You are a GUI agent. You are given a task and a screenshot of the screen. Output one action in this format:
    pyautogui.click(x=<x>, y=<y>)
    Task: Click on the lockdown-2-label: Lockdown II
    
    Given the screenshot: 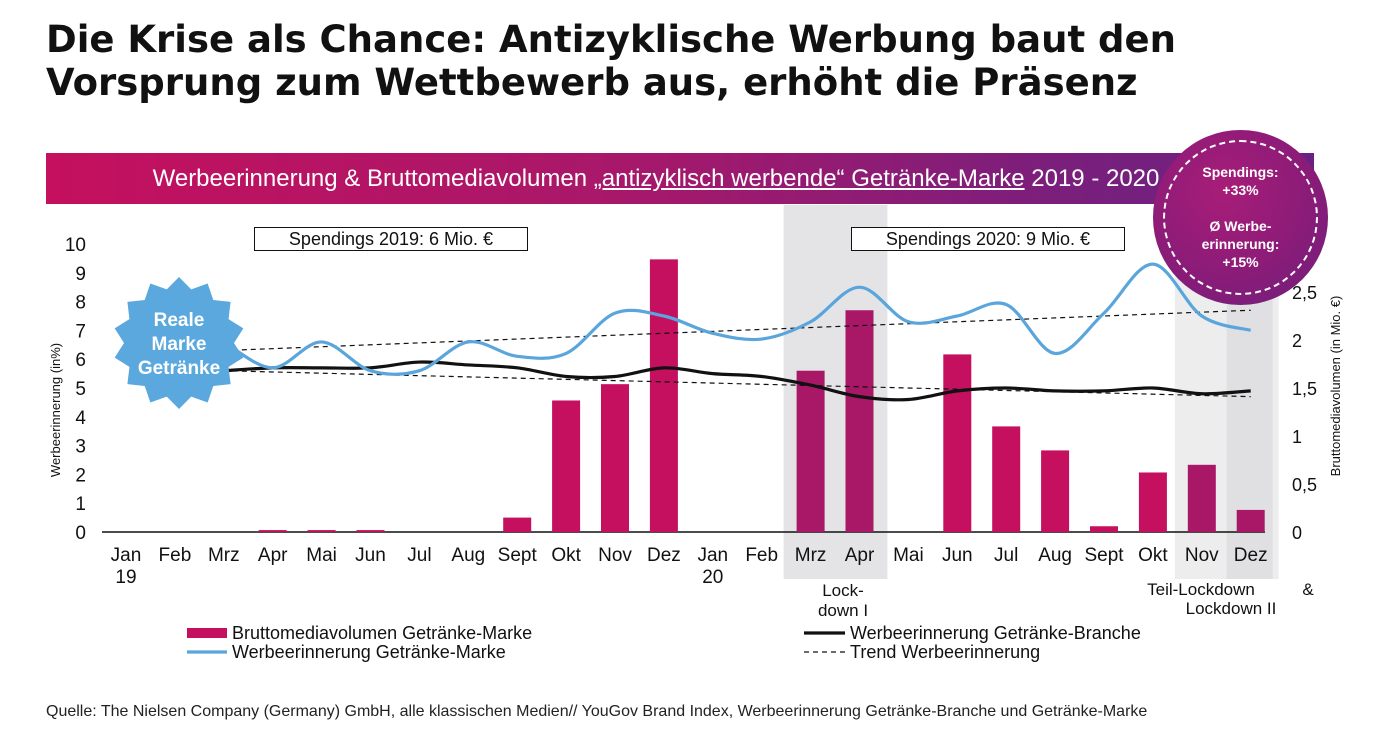 What is the action you would take?
    pyautogui.click(x=1231, y=608)
    